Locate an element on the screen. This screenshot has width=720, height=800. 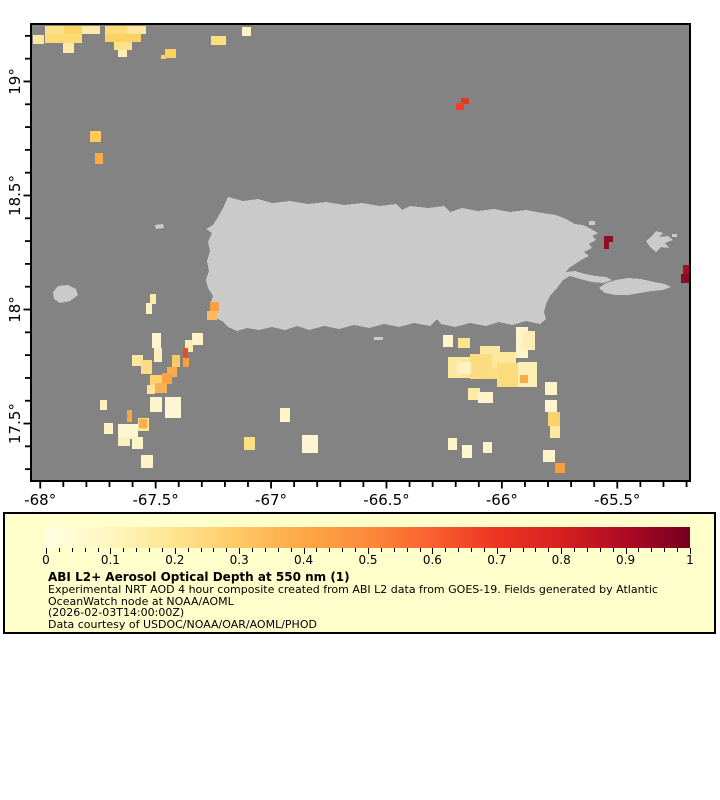
colorbar-ticks is located at coordinates (369, 551).